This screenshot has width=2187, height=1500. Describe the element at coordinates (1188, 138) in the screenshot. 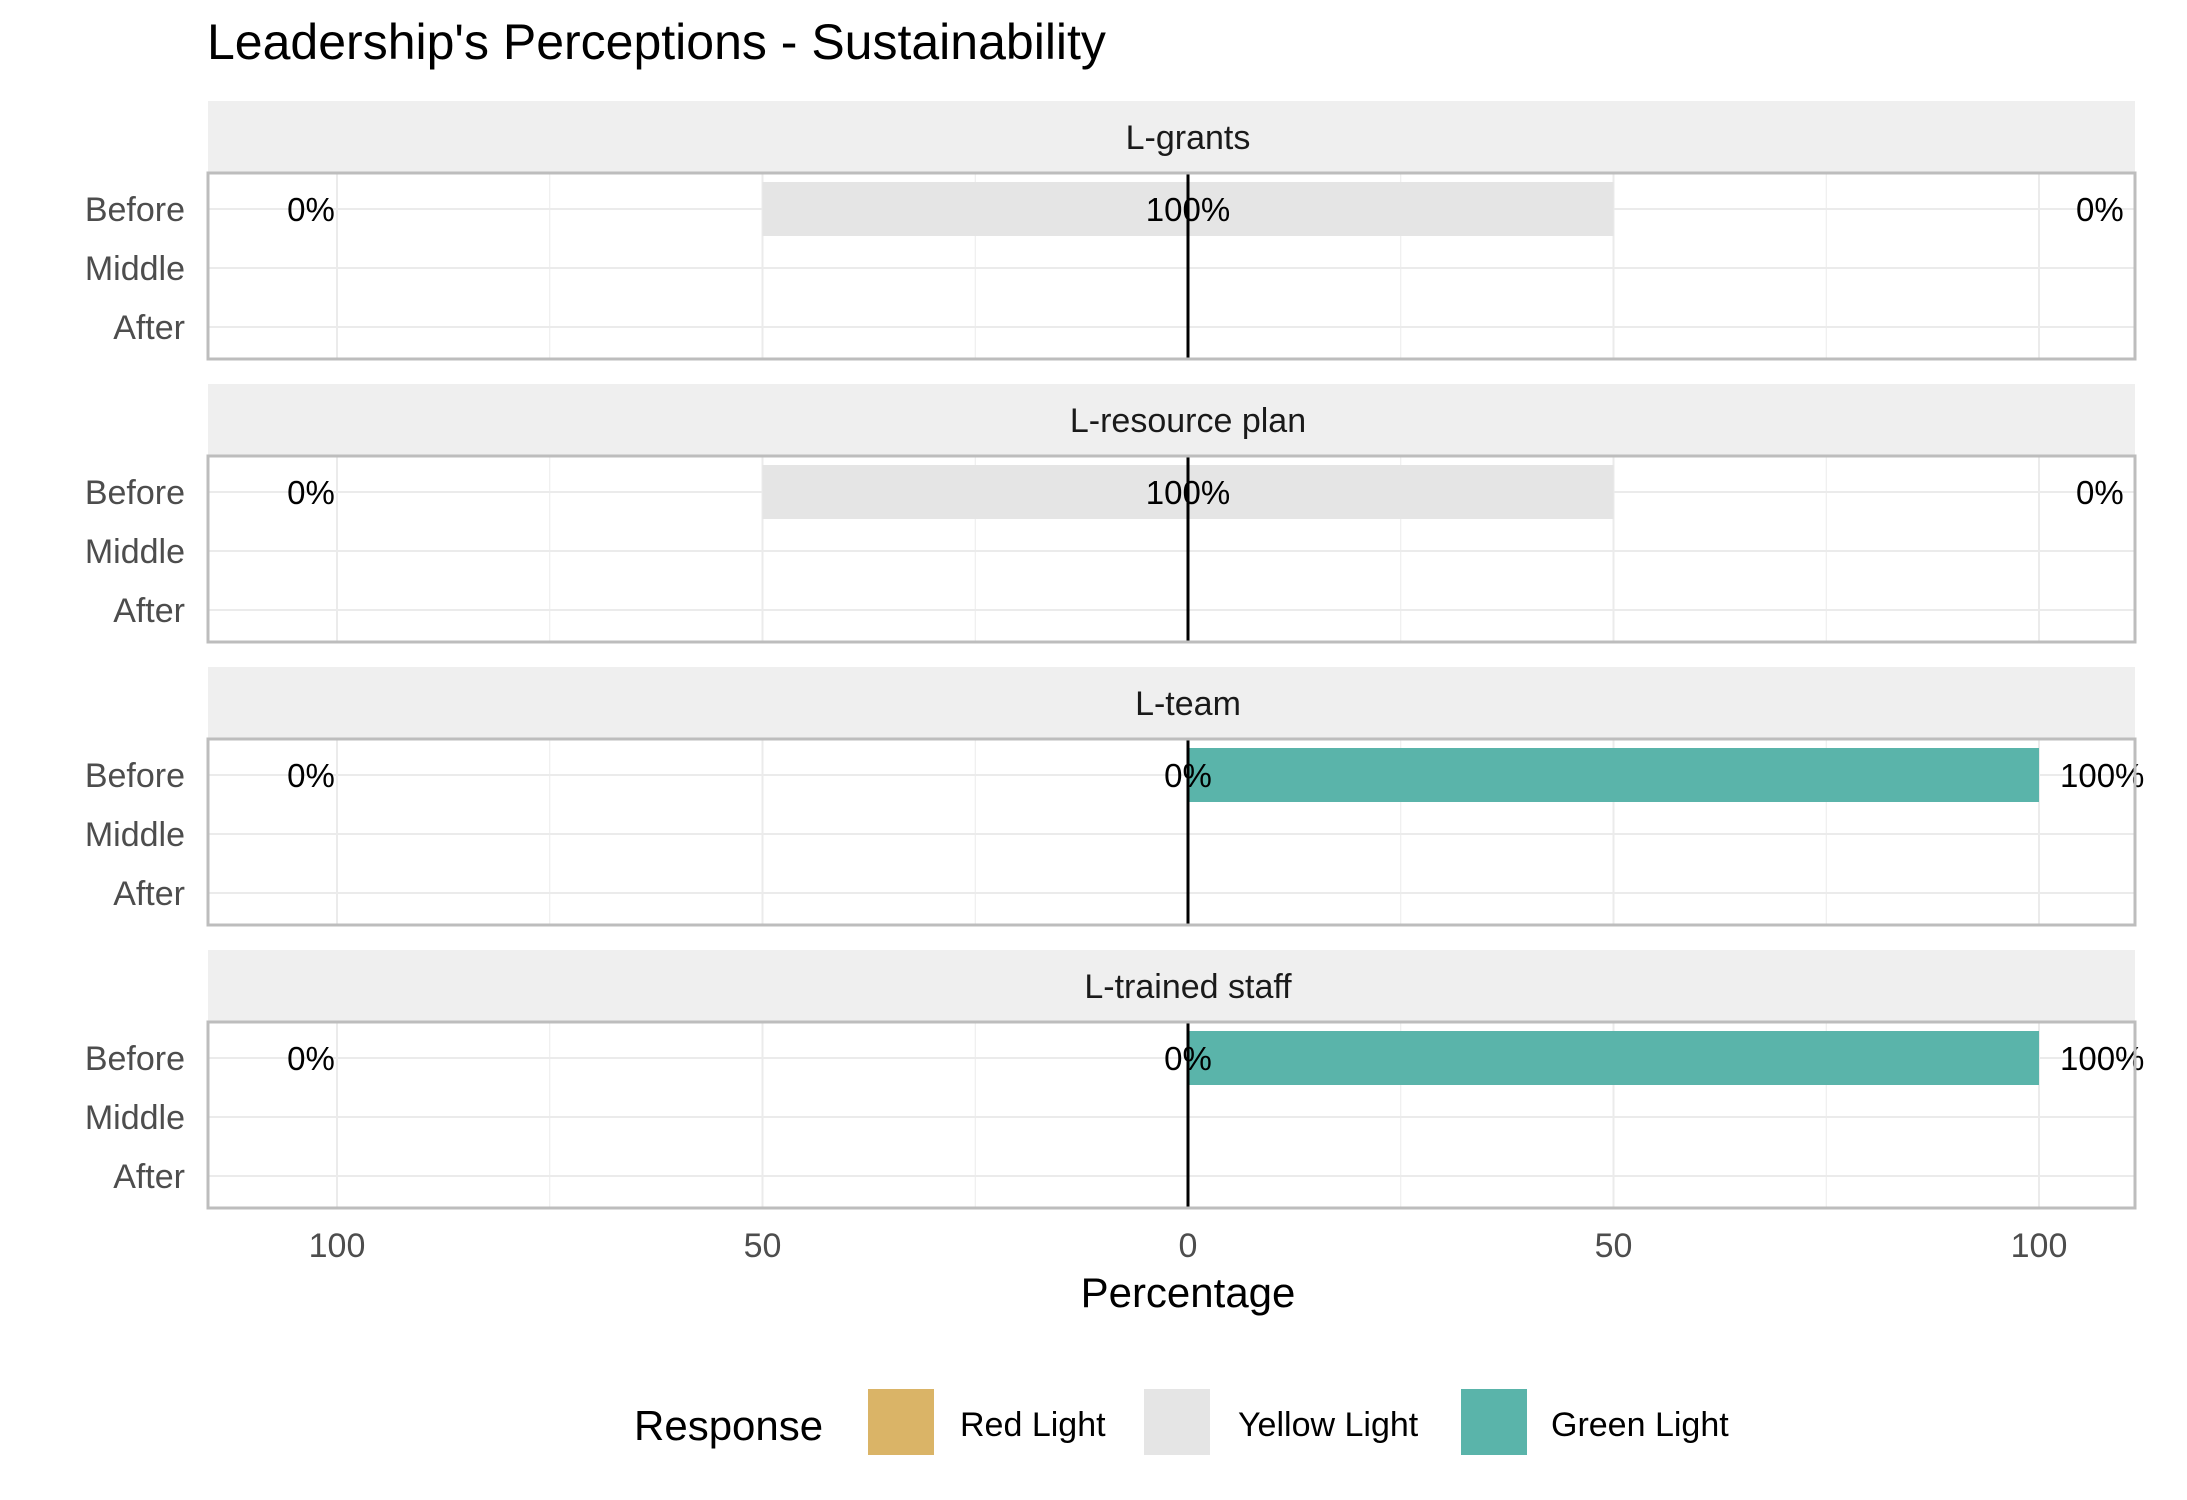

I see `facet-title: L-grants` at that location.